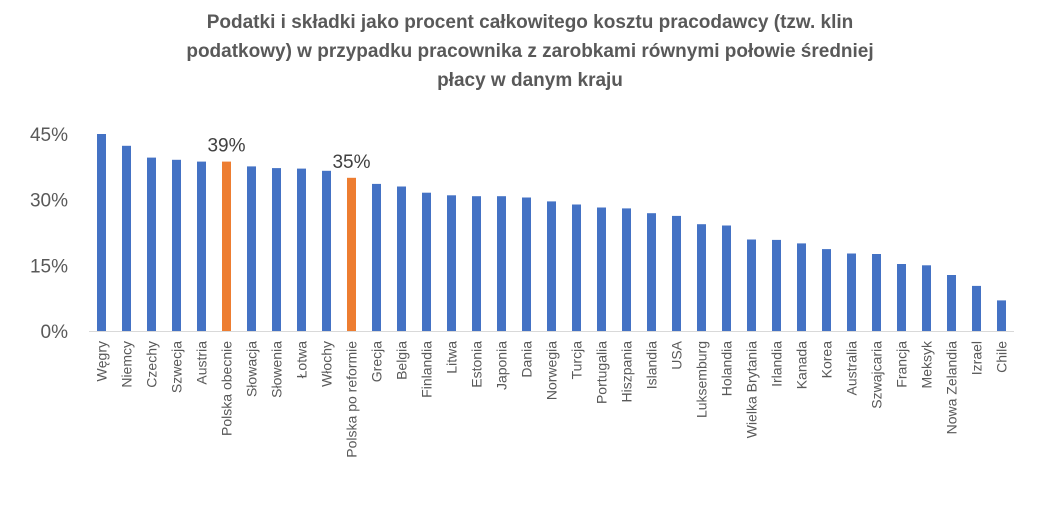  I want to click on data-label: 39%, so click(226, 146).